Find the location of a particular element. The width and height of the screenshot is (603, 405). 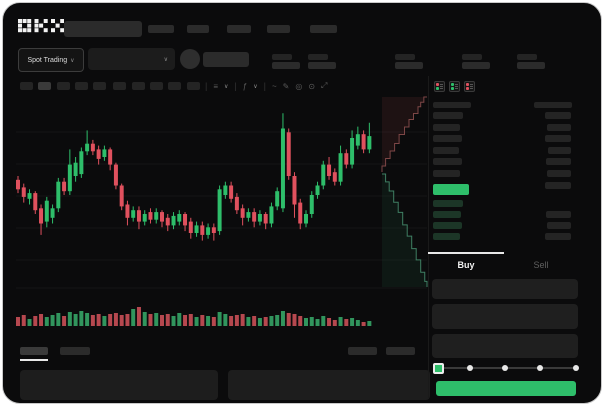

buy-submit-button is located at coordinates (506, 388).